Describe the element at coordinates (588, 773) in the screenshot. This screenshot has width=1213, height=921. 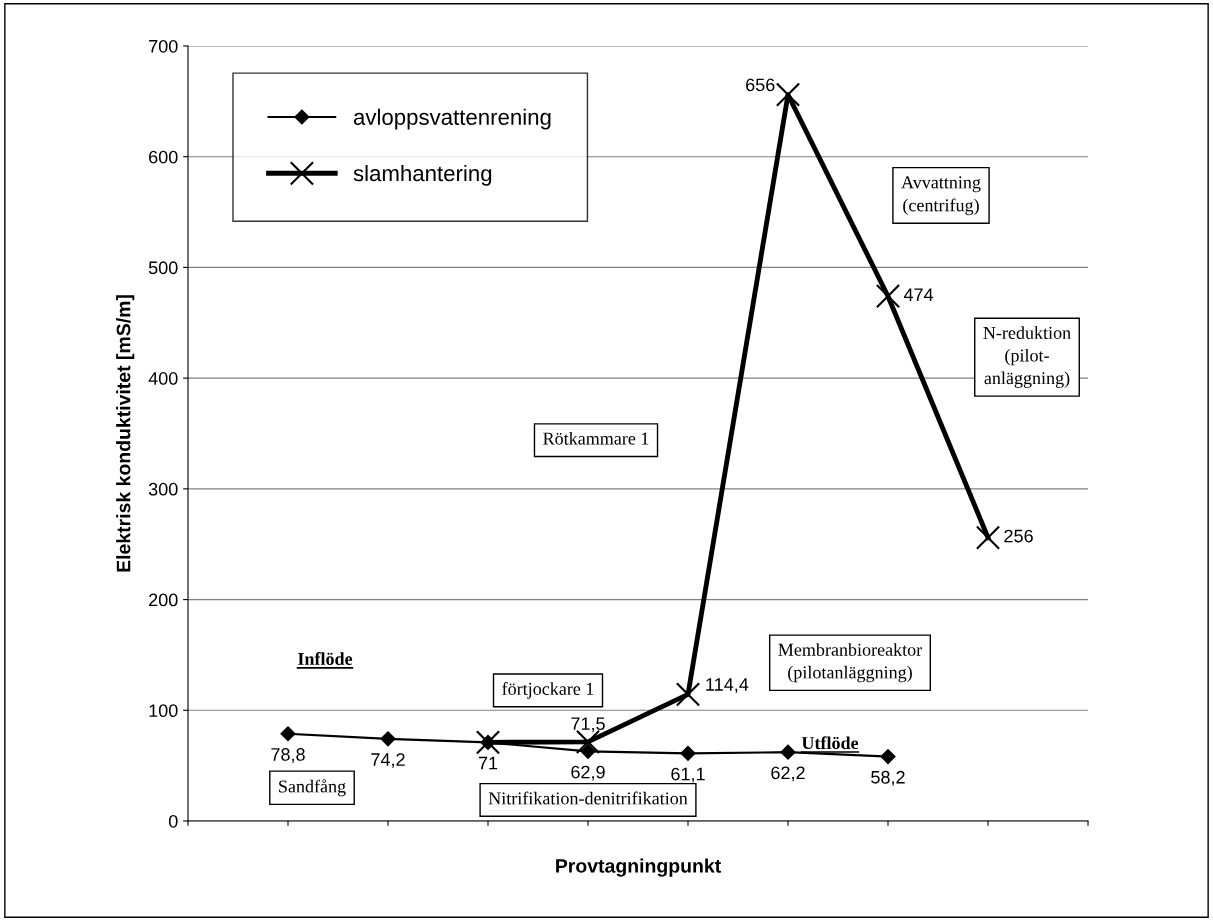
I see `data-label: 62,9` at that location.